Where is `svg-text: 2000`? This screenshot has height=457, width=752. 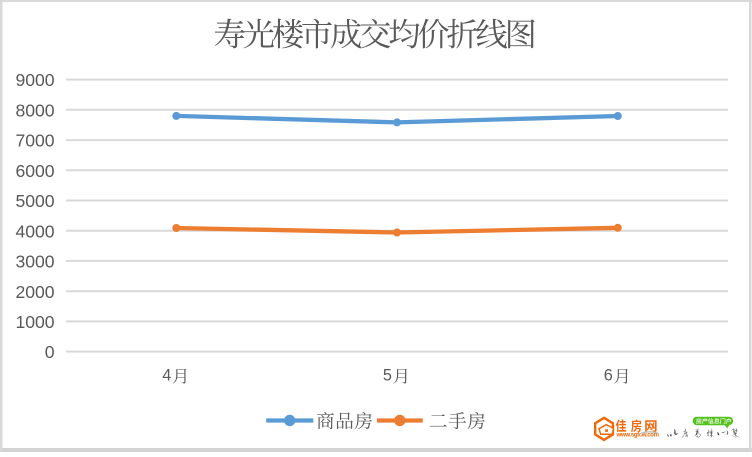
svg-text: 2000 is located at coordinates (34, 292).